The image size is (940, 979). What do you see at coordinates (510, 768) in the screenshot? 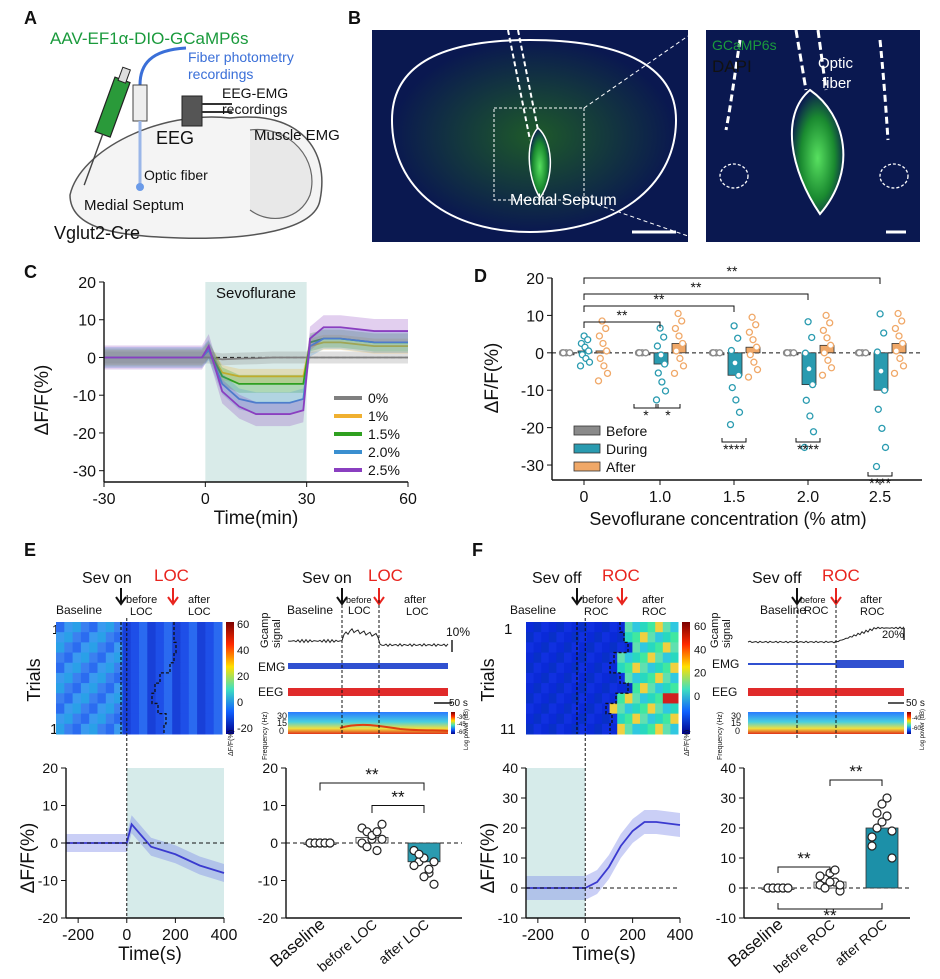
I see `f-ytick-label: 40` at bounding box center [510, 768].